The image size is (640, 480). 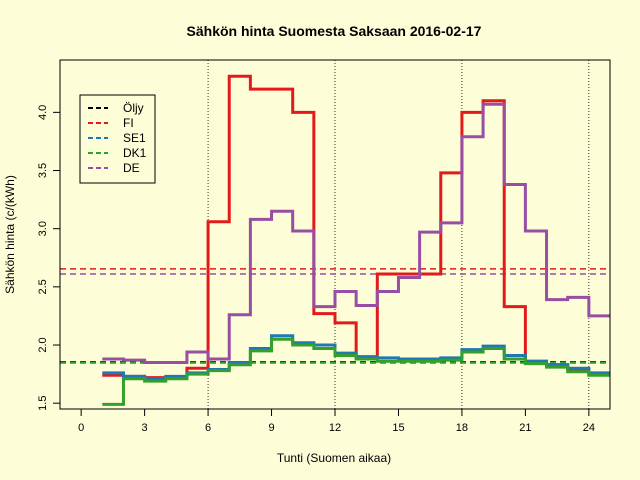 I want to click on legend-label-Öljy: Öljy, so click(x=133, y=108).